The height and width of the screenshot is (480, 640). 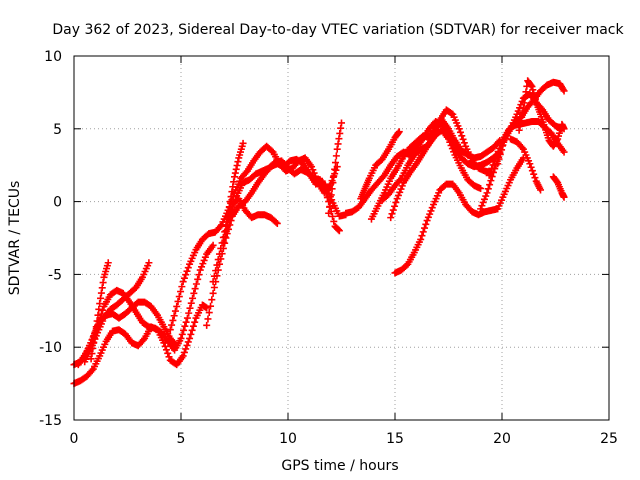 What do you see at coordinates (395, 439) in the screenshot?
I see `x-tick-label: 15` at bounding box center [395, 439].